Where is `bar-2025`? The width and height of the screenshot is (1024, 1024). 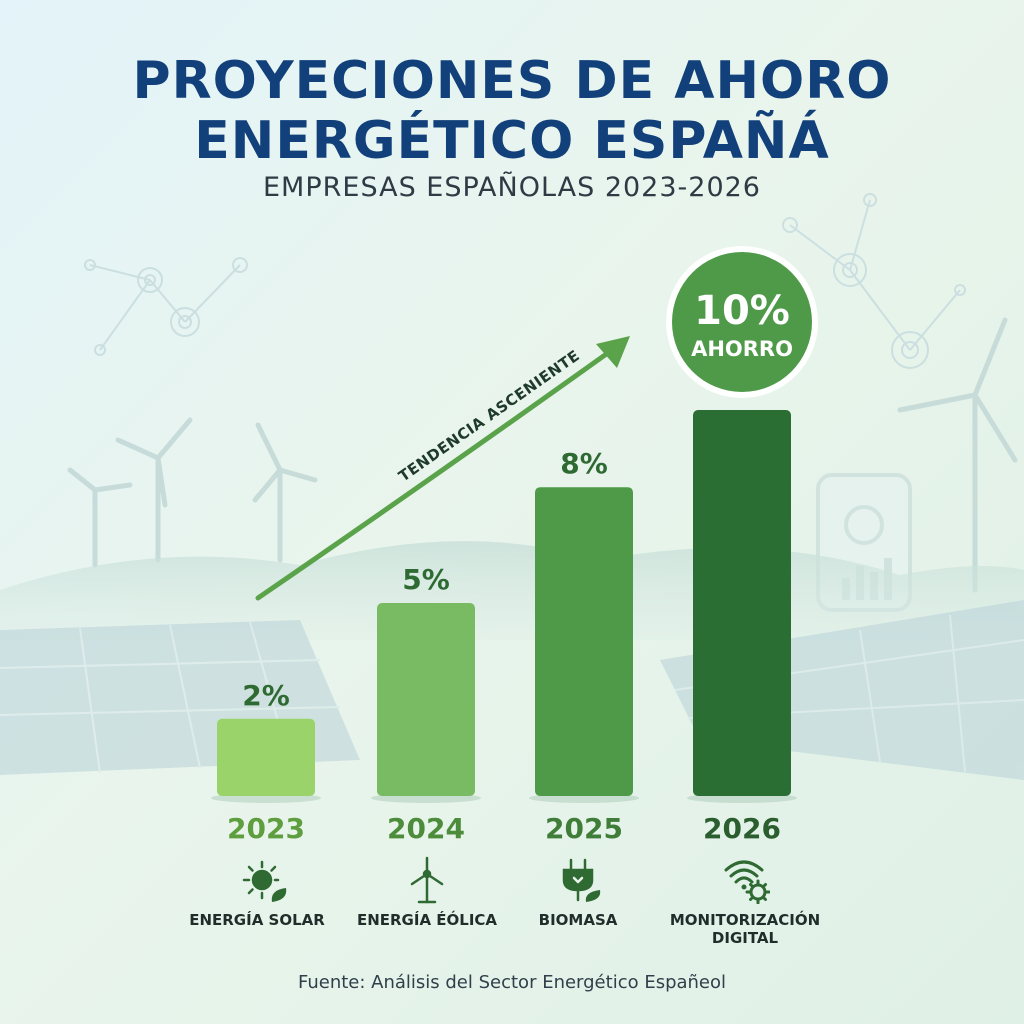
bar-2025 is located at coordinates (584, 641).